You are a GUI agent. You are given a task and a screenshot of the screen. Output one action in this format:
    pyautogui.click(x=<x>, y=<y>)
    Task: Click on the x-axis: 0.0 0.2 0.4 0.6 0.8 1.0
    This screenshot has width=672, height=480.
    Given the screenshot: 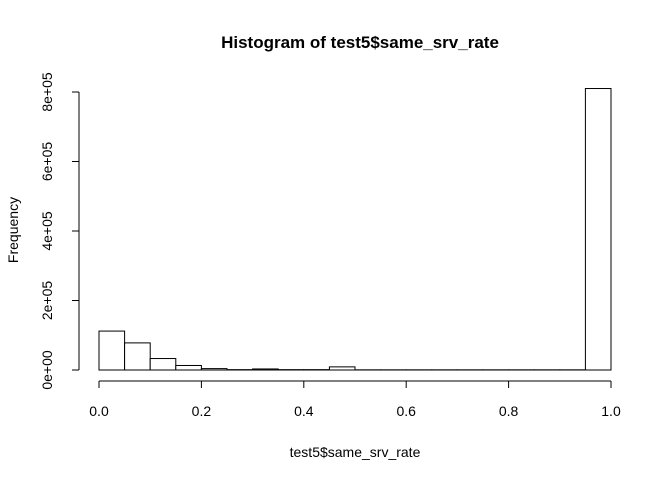 What is the action you would take?
    pyautogui.click(x=355, y=399)
    